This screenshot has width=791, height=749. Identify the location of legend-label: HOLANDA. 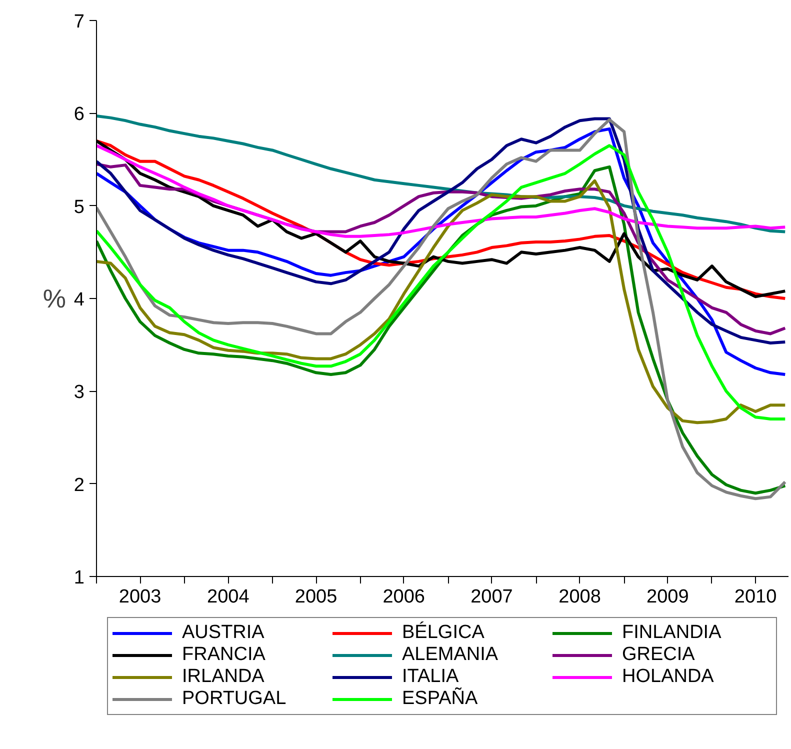
(668, 677).